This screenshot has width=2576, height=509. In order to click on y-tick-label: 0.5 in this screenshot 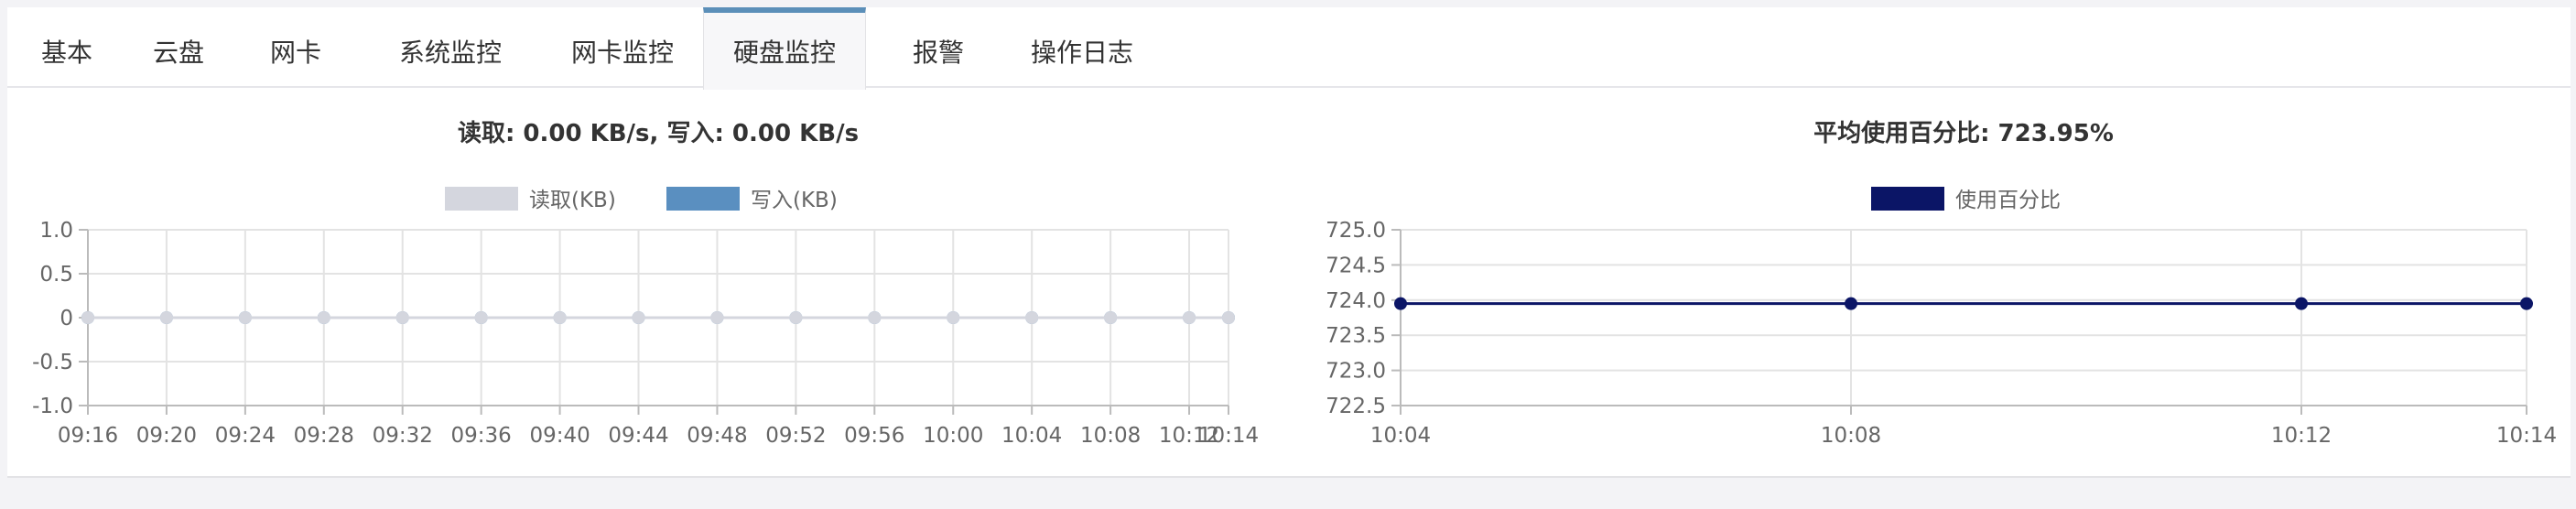, I will do `click(56, 275)`.